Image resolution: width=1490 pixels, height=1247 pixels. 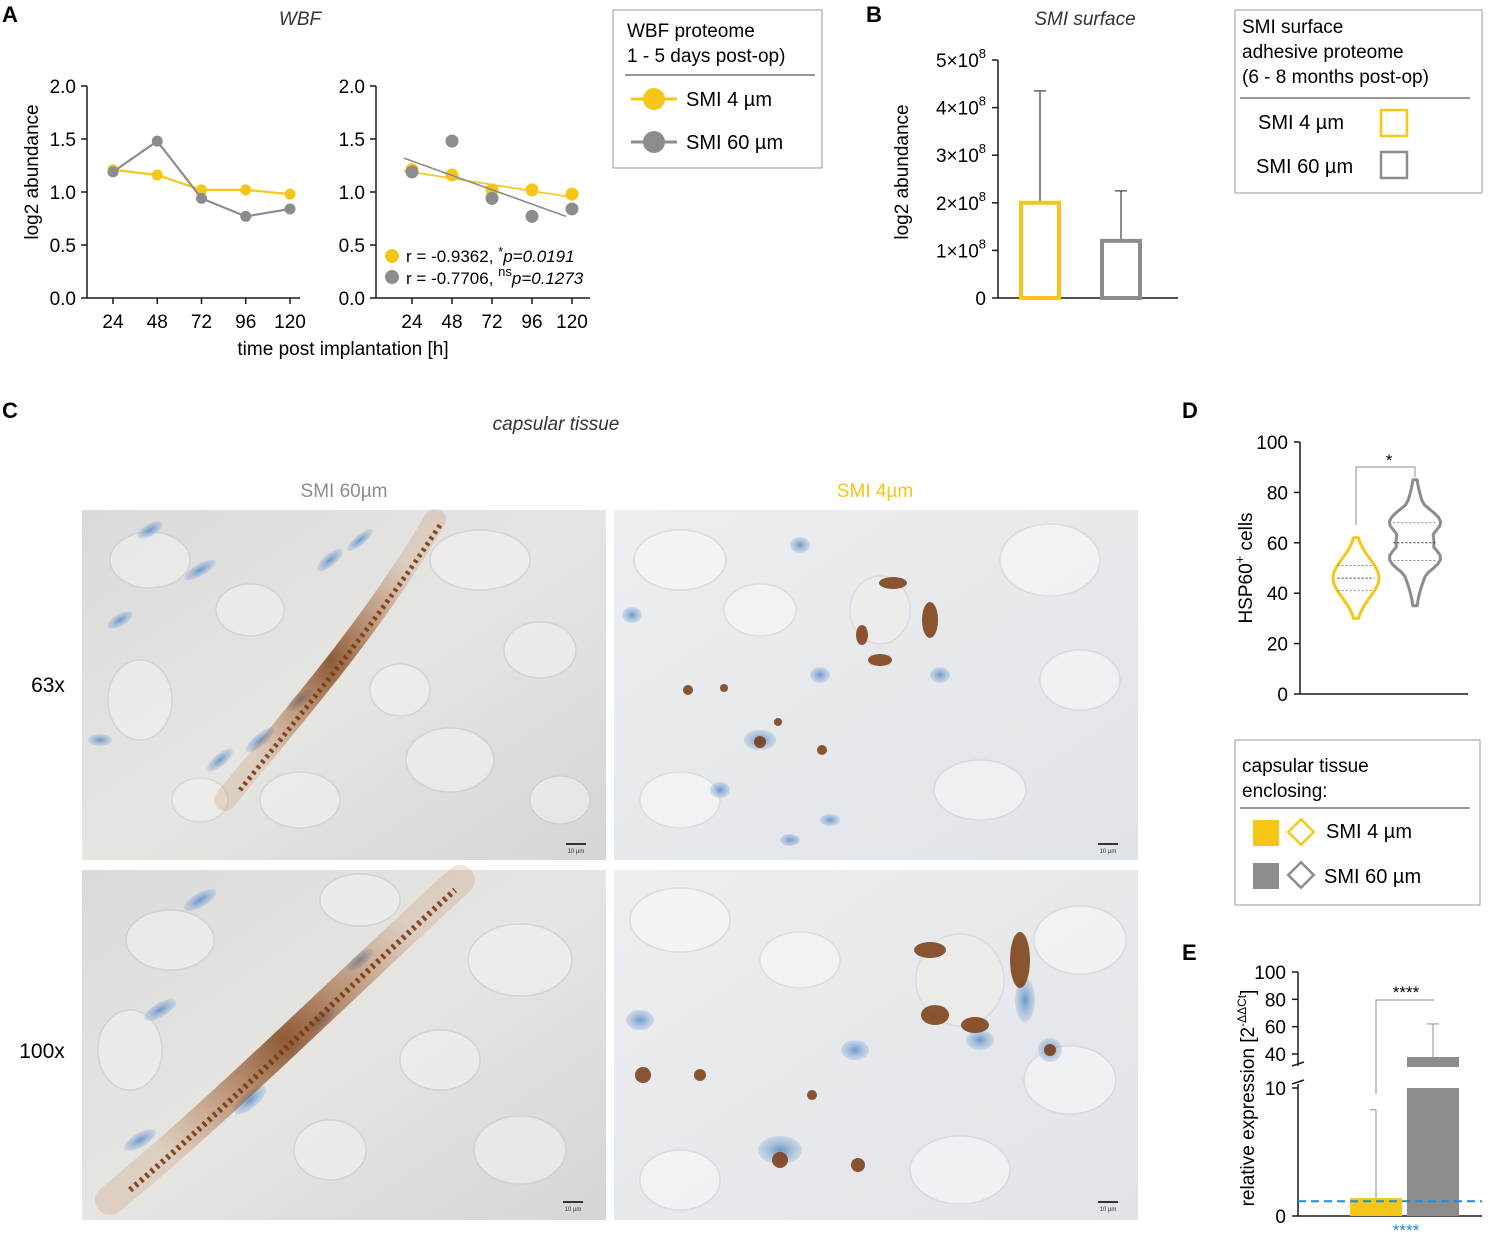 I want to click on a-left-line-60um, so click(x=201, y=178).